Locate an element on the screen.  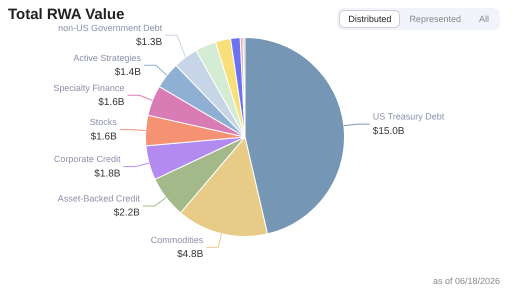
slice-label: Corporate Credit is located at coordinates (87, 159).